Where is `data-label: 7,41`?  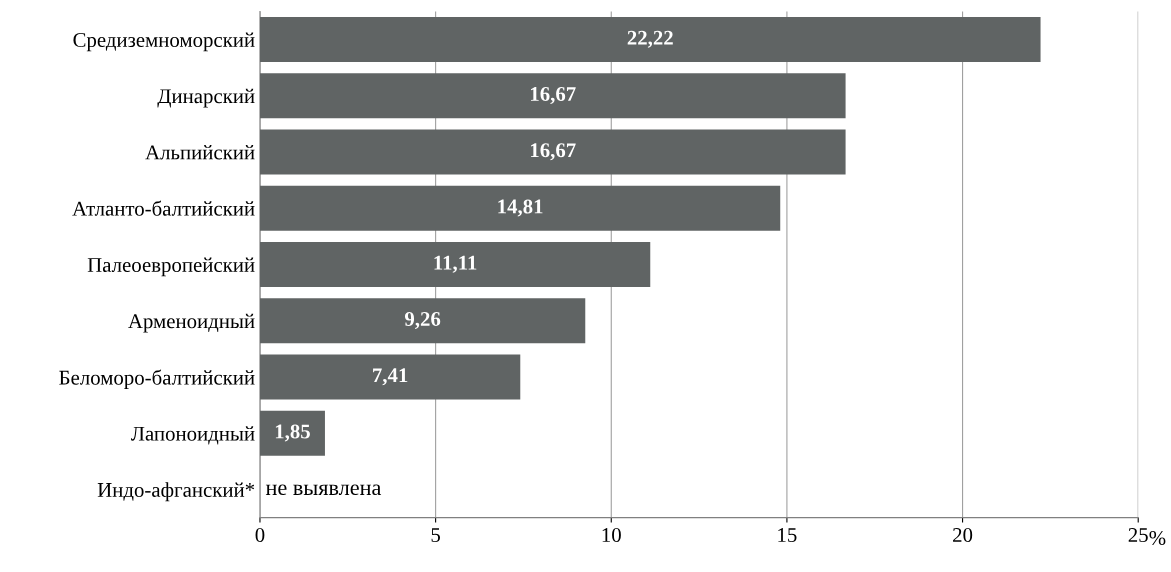
data-label: 7,41 is located at coordinates (390, 377).